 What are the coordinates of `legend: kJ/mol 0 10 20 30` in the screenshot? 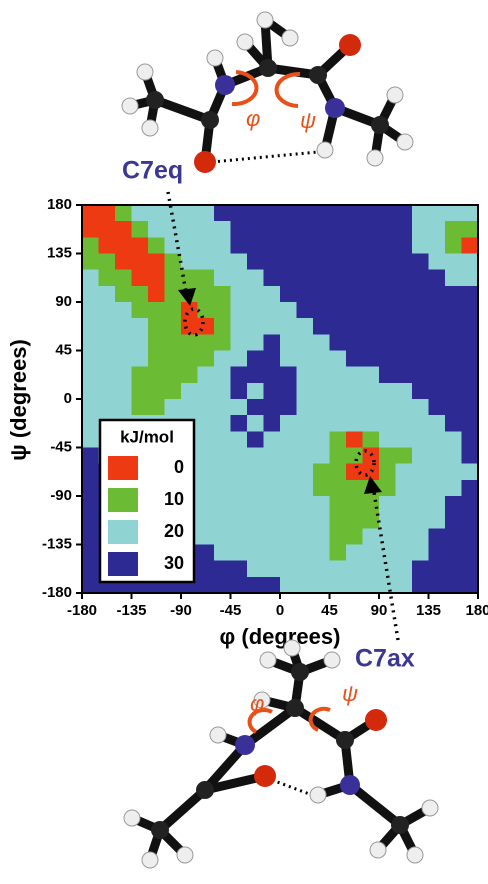 It's located at (147, 501).